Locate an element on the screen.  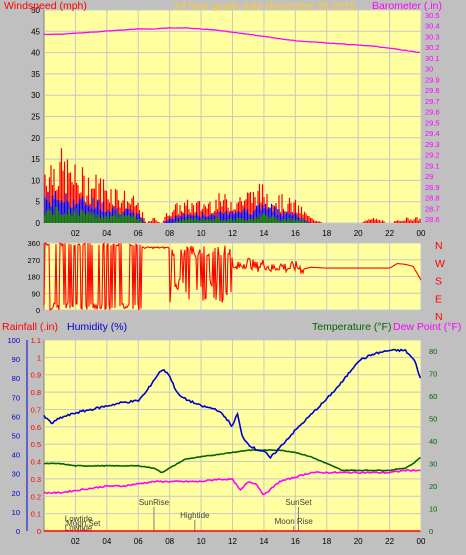
wind-left-tick: 0 is located at coordinates (38, 223).